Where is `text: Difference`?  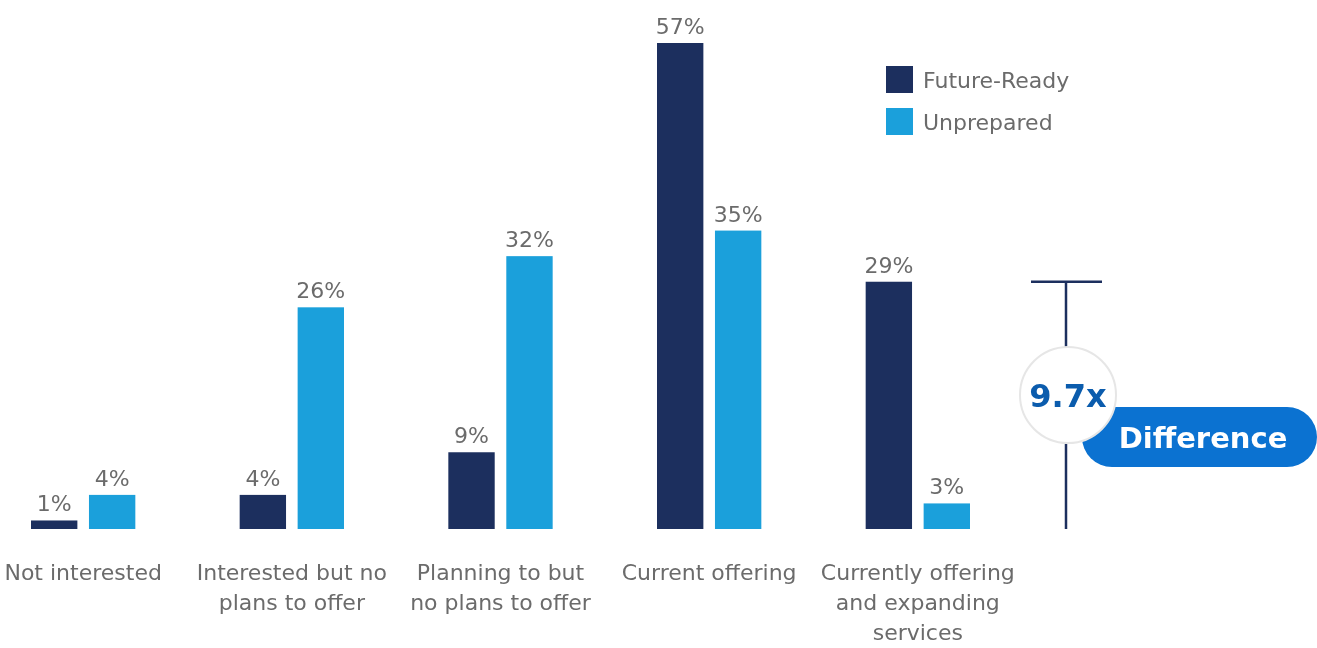
text: Difference is located at coordinates (1203, 438).